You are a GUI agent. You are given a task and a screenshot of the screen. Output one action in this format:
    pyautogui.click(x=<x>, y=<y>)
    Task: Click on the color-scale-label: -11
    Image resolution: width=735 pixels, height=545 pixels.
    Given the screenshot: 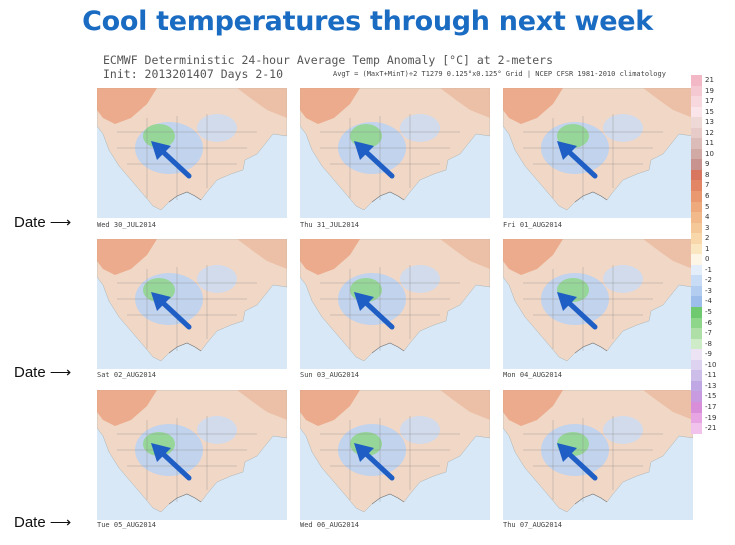 What is the action you would take?
    pyautogui.click(x=711, y=375)
    